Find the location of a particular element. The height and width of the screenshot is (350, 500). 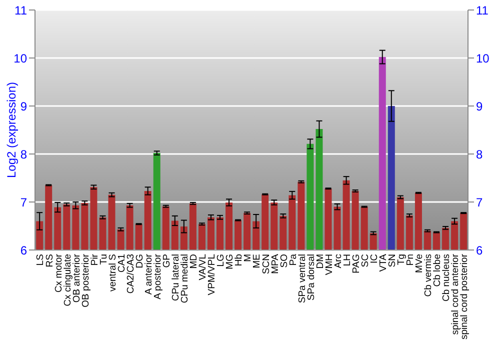

y2-tick-label: 10 is located at coordinates (483, 58).